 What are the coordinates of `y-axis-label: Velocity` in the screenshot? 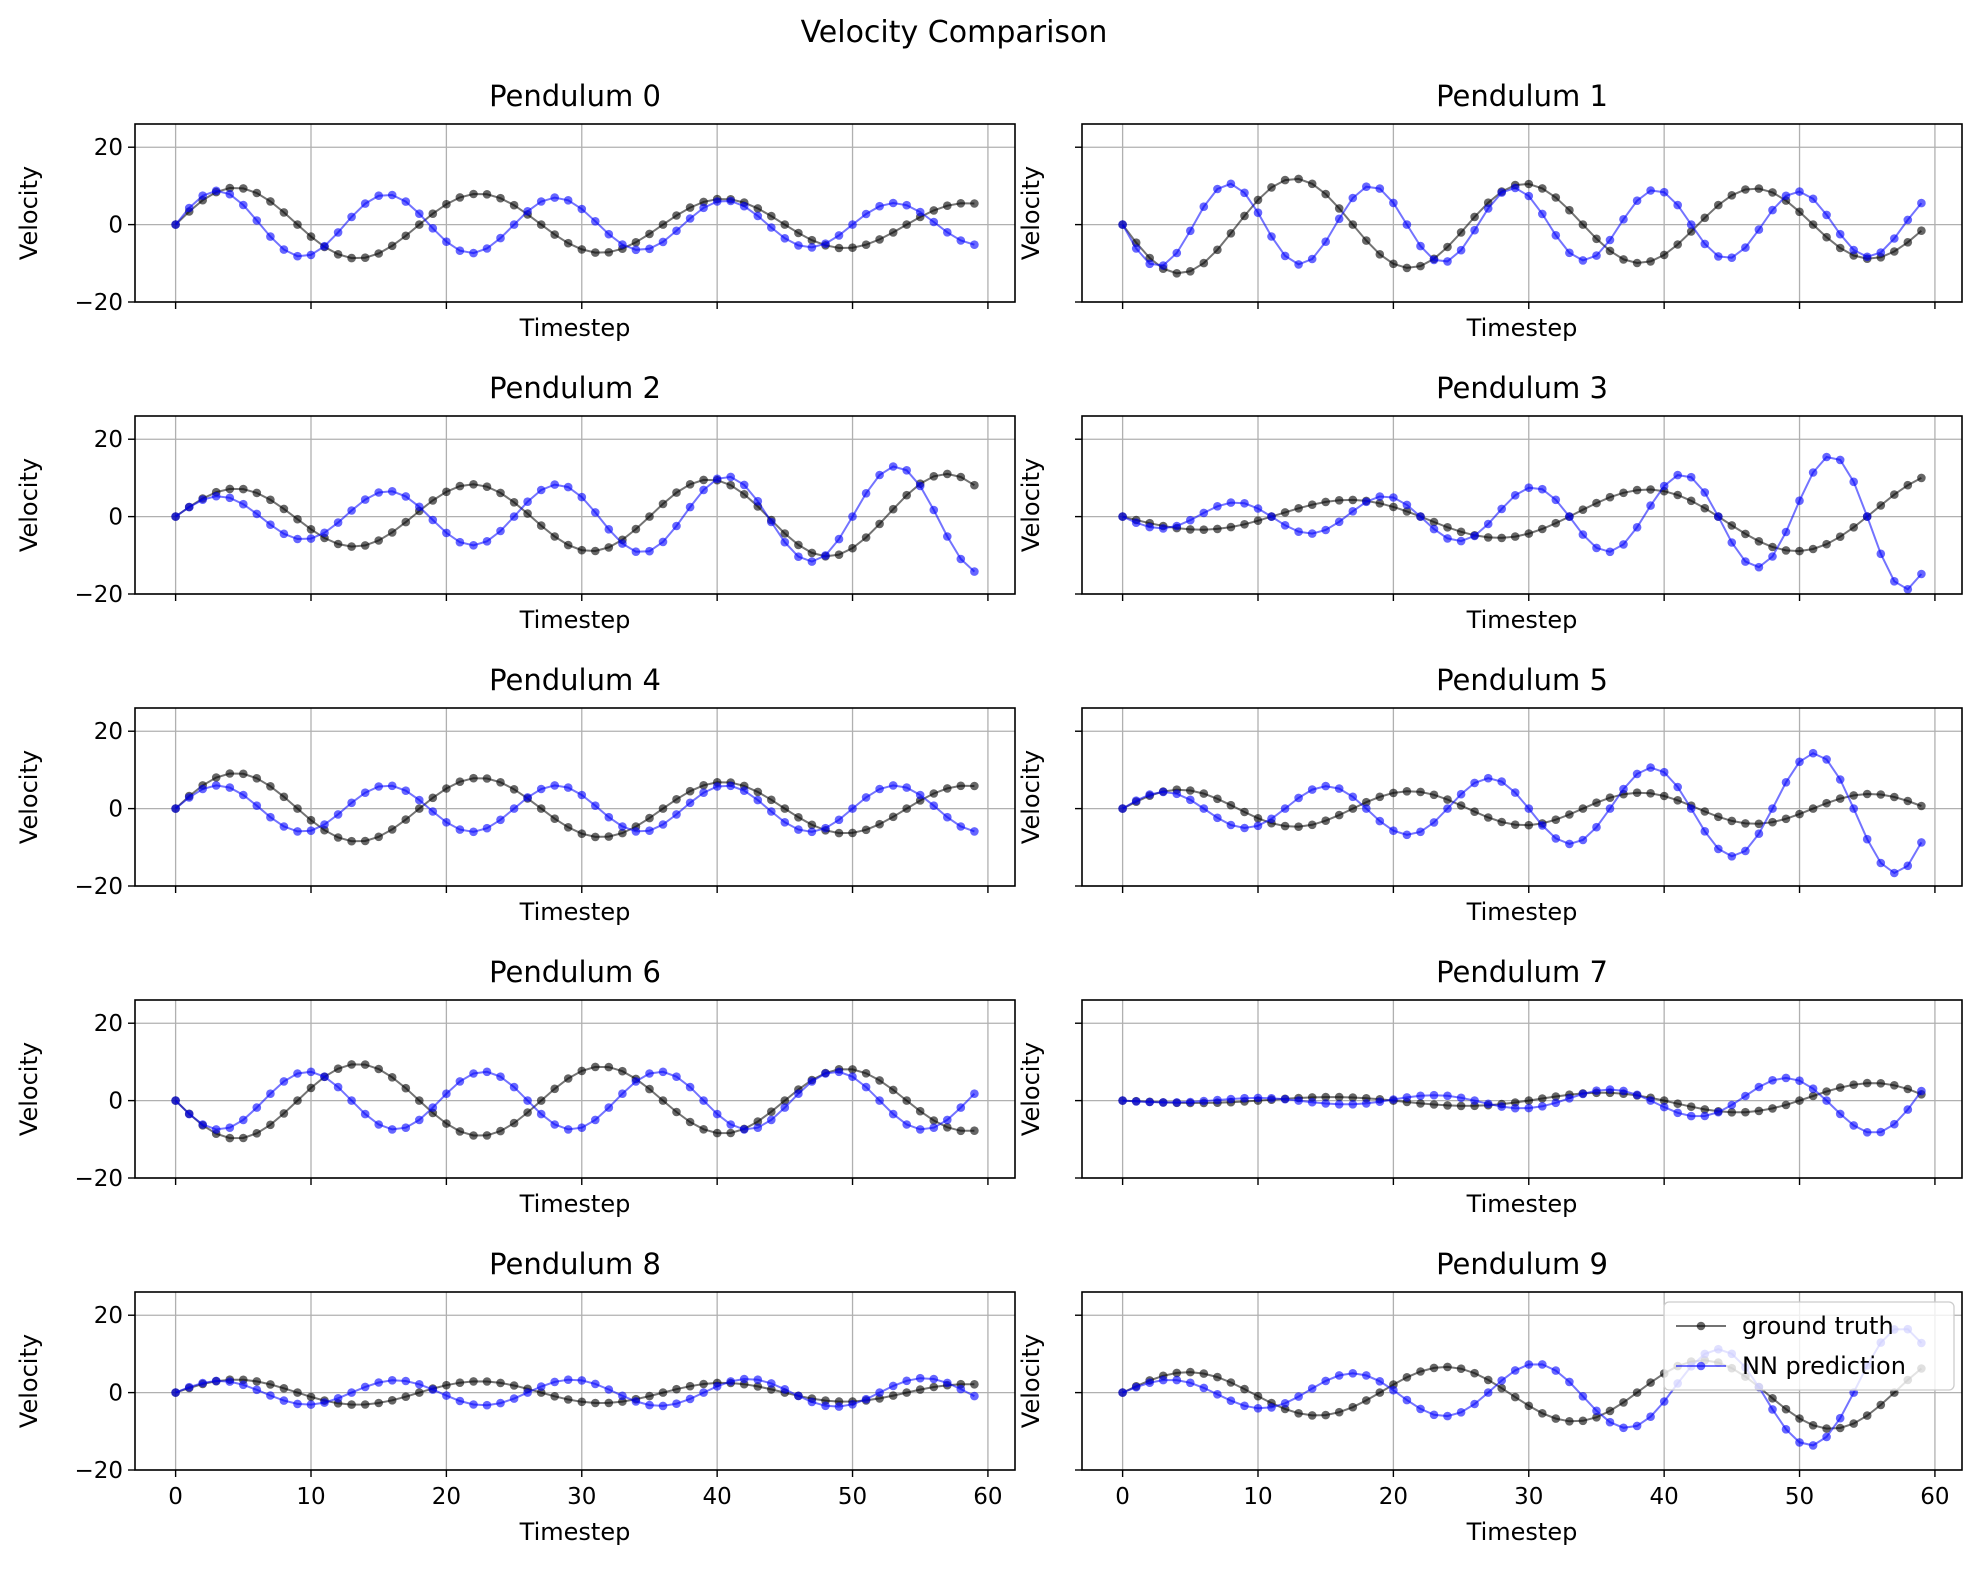 It's located at (29, 797).